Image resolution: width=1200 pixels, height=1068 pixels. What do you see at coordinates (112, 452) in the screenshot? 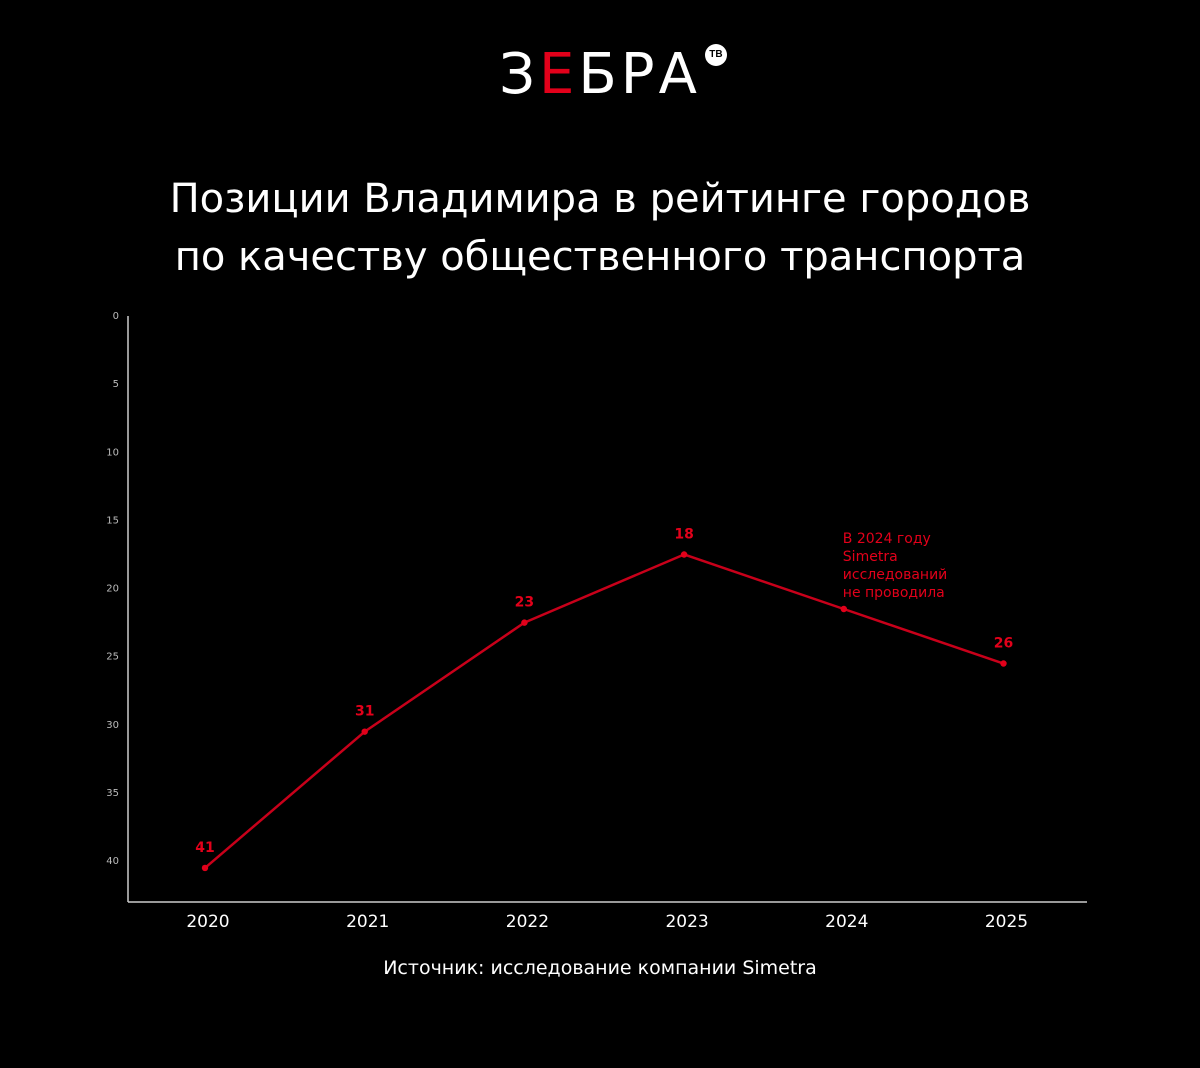
I see `y-tick-label: 10` at bounding box center [112, 452].